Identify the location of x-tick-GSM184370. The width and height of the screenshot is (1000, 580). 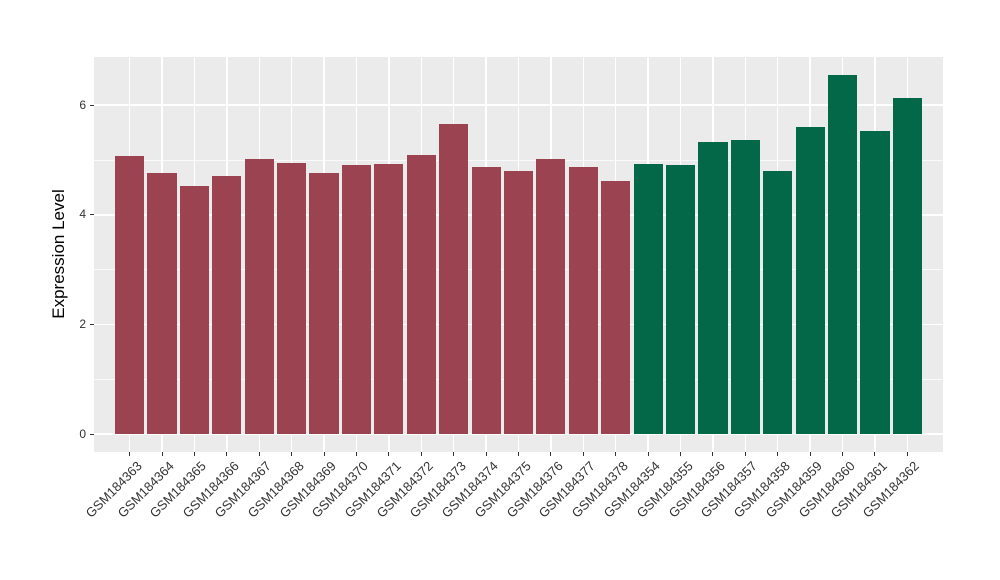
(356, 454).